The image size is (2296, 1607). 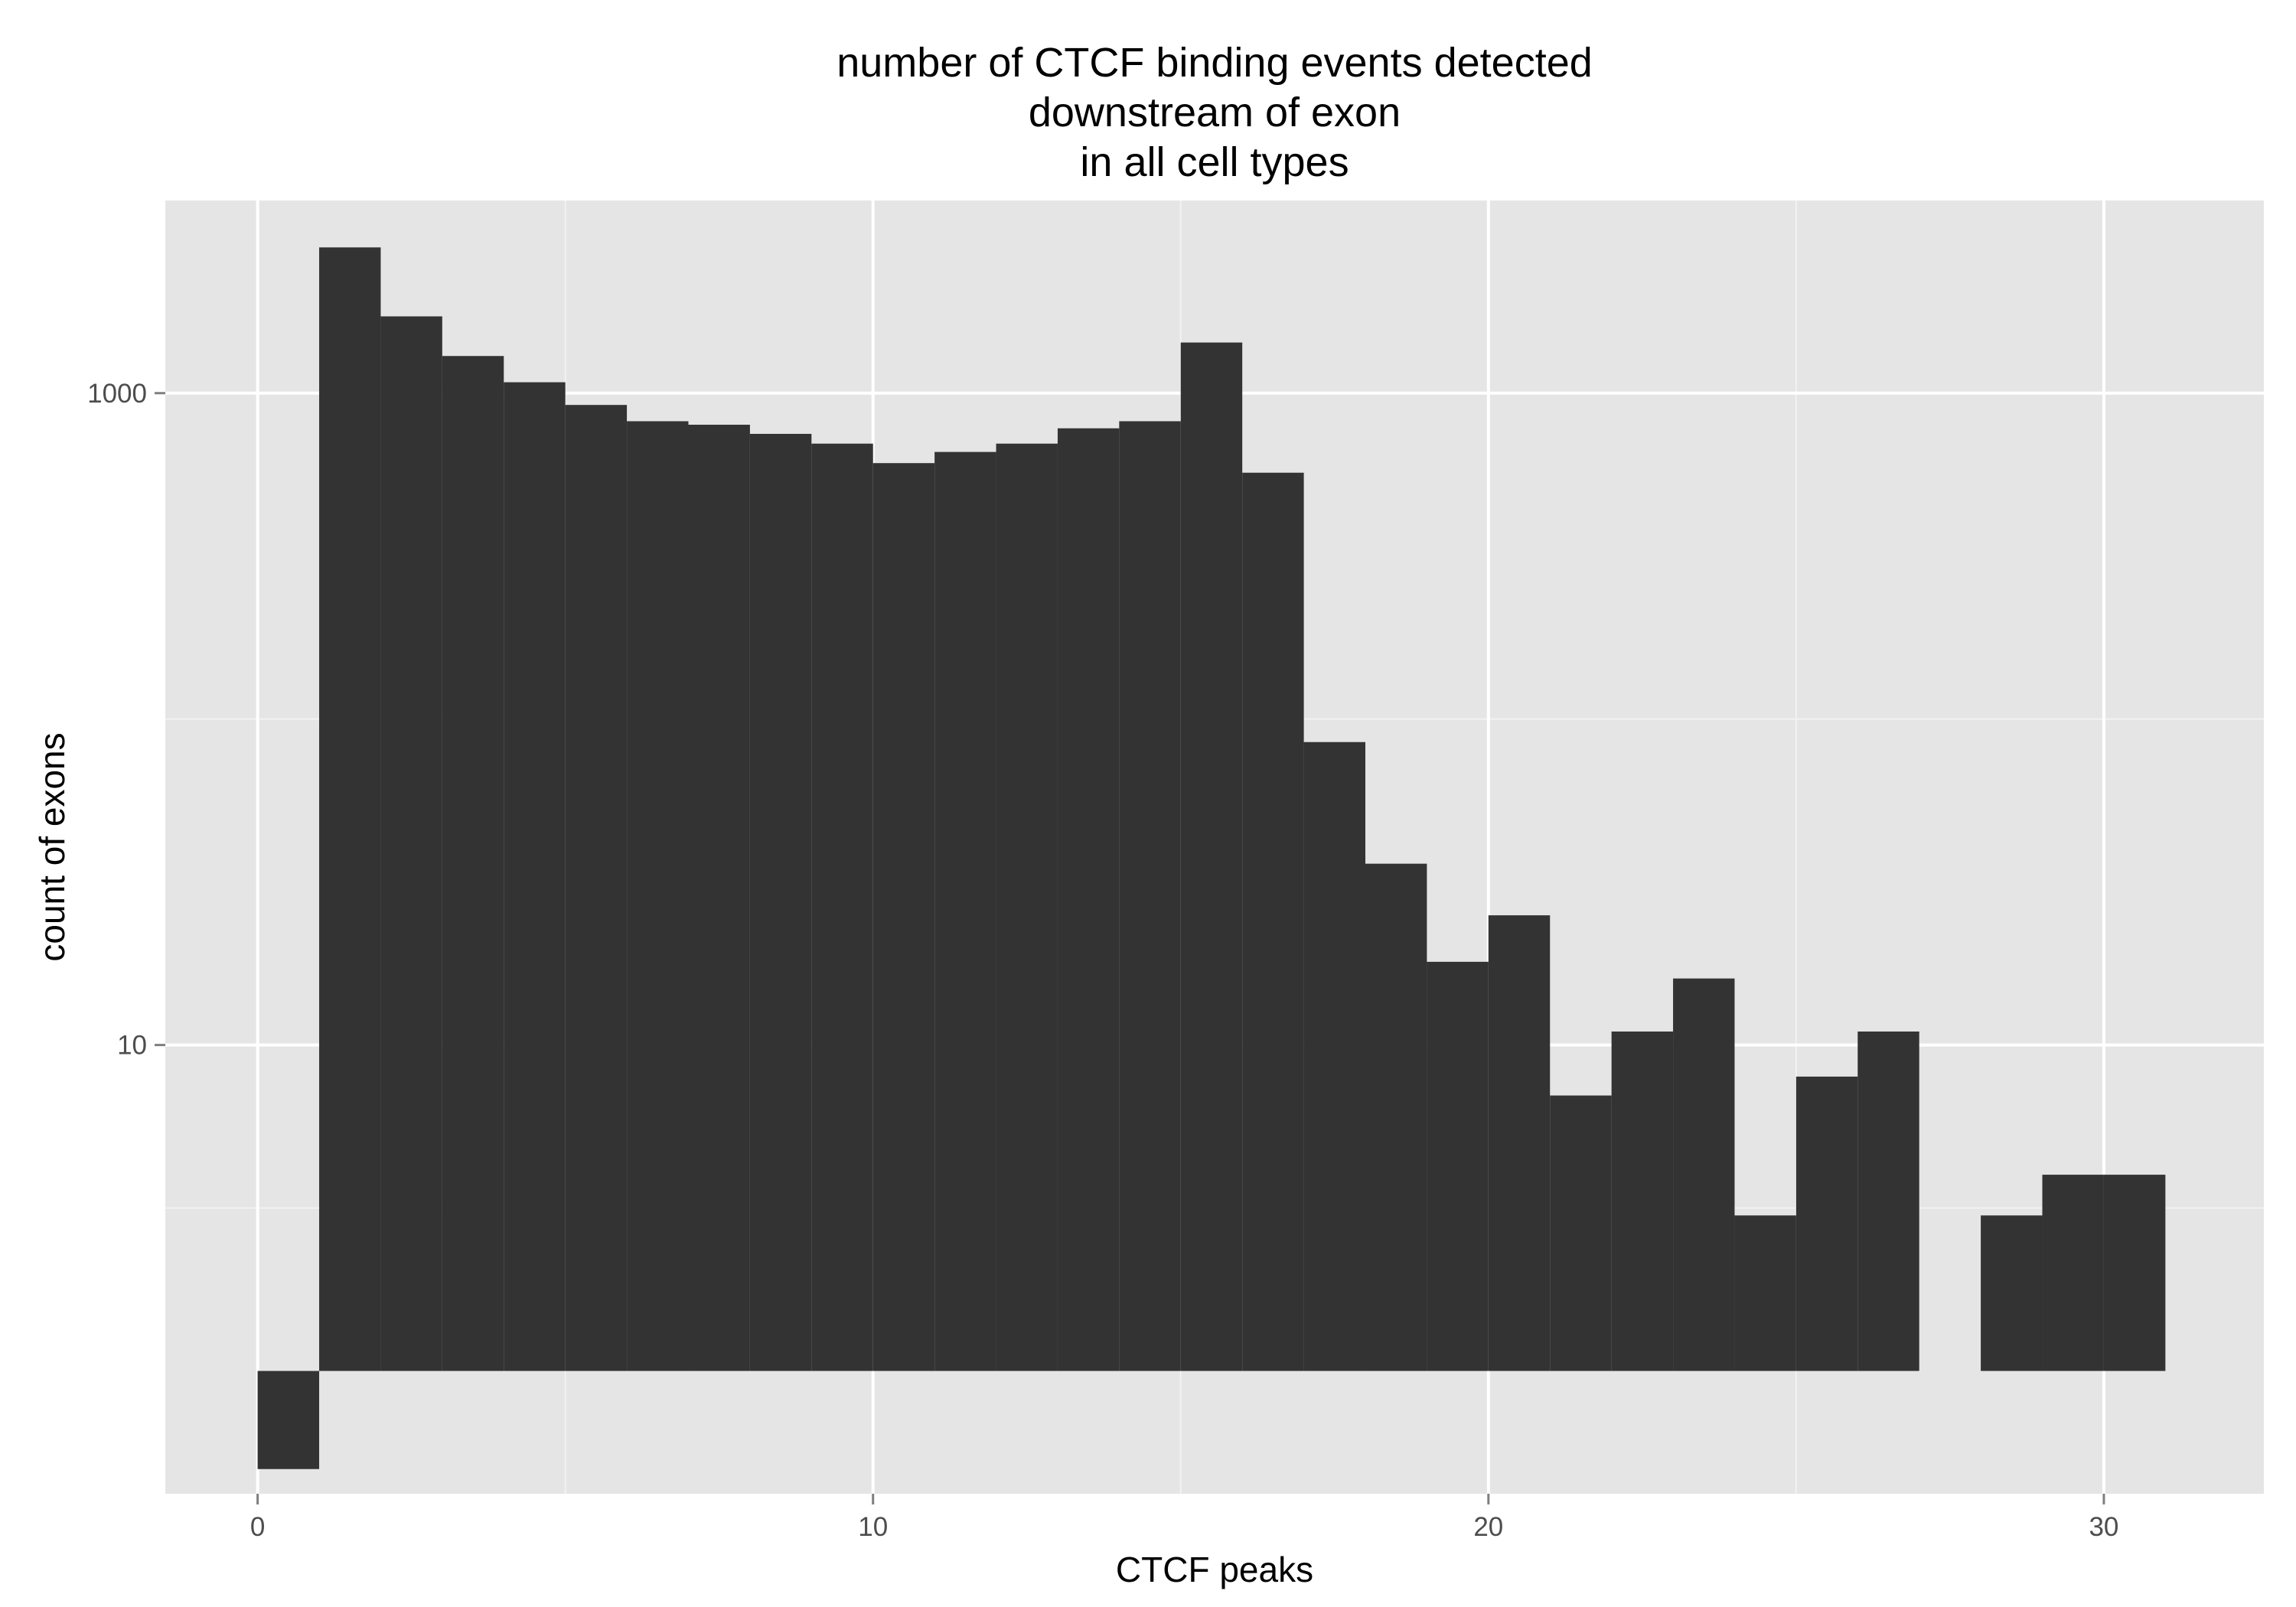 What do you see at coordinates (1215, 63) in the screenshot?
I see `chart-title-line-1: number of CTCF binding events detected` at bounding box center [1215, 63].